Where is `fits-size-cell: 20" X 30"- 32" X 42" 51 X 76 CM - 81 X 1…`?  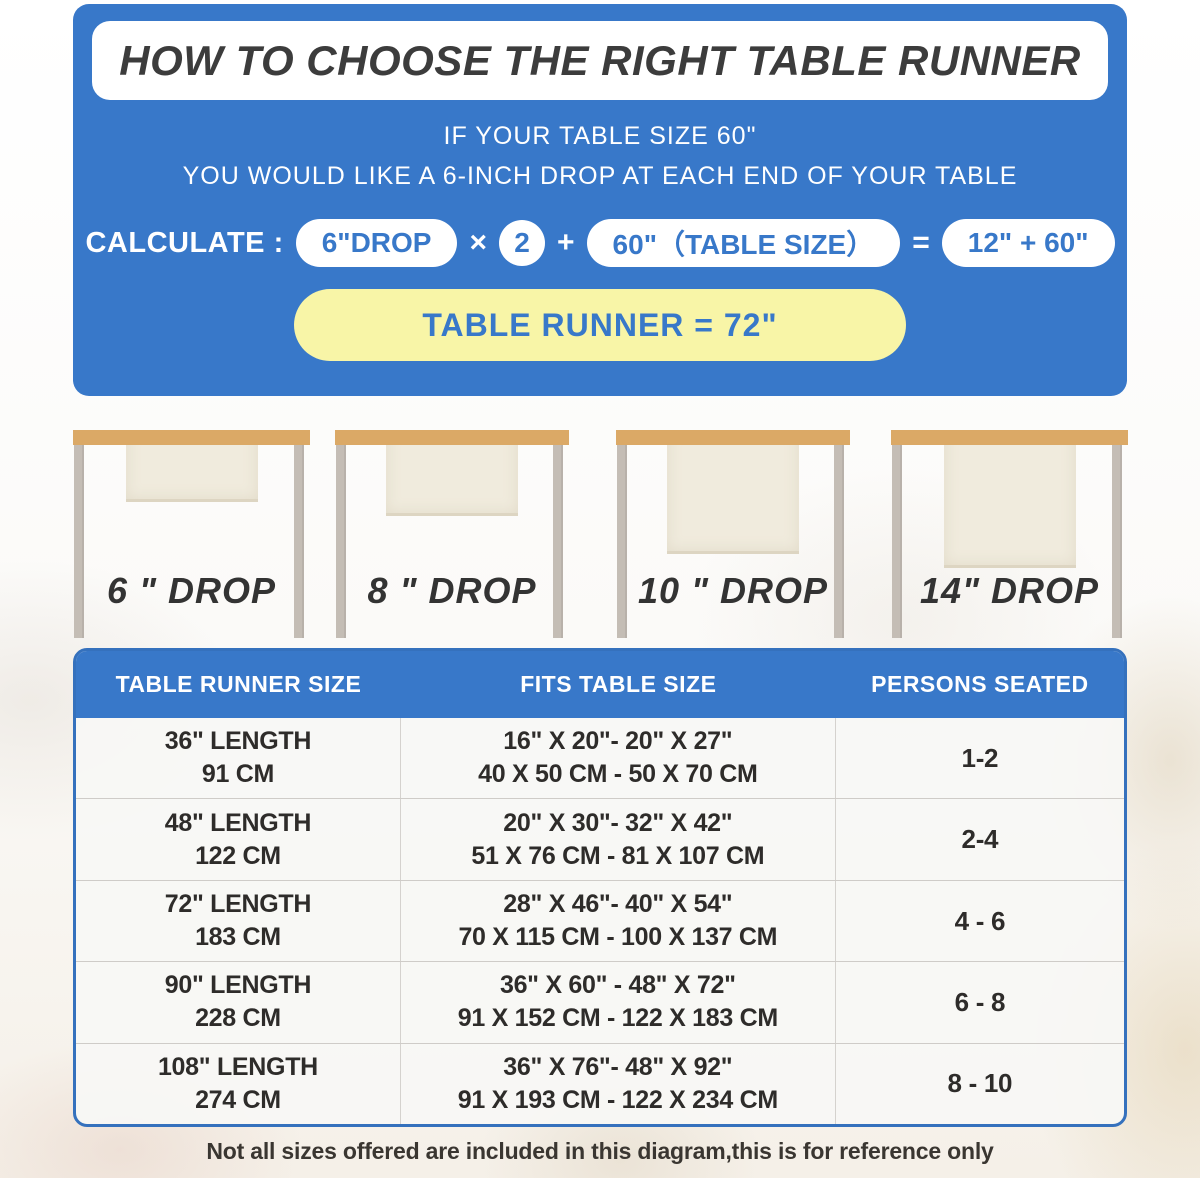 fits-size-cell: 20" X 30"- 32" X 42" 51 X 76 CM - 81 X 1… is located at coordinates (618, 839).